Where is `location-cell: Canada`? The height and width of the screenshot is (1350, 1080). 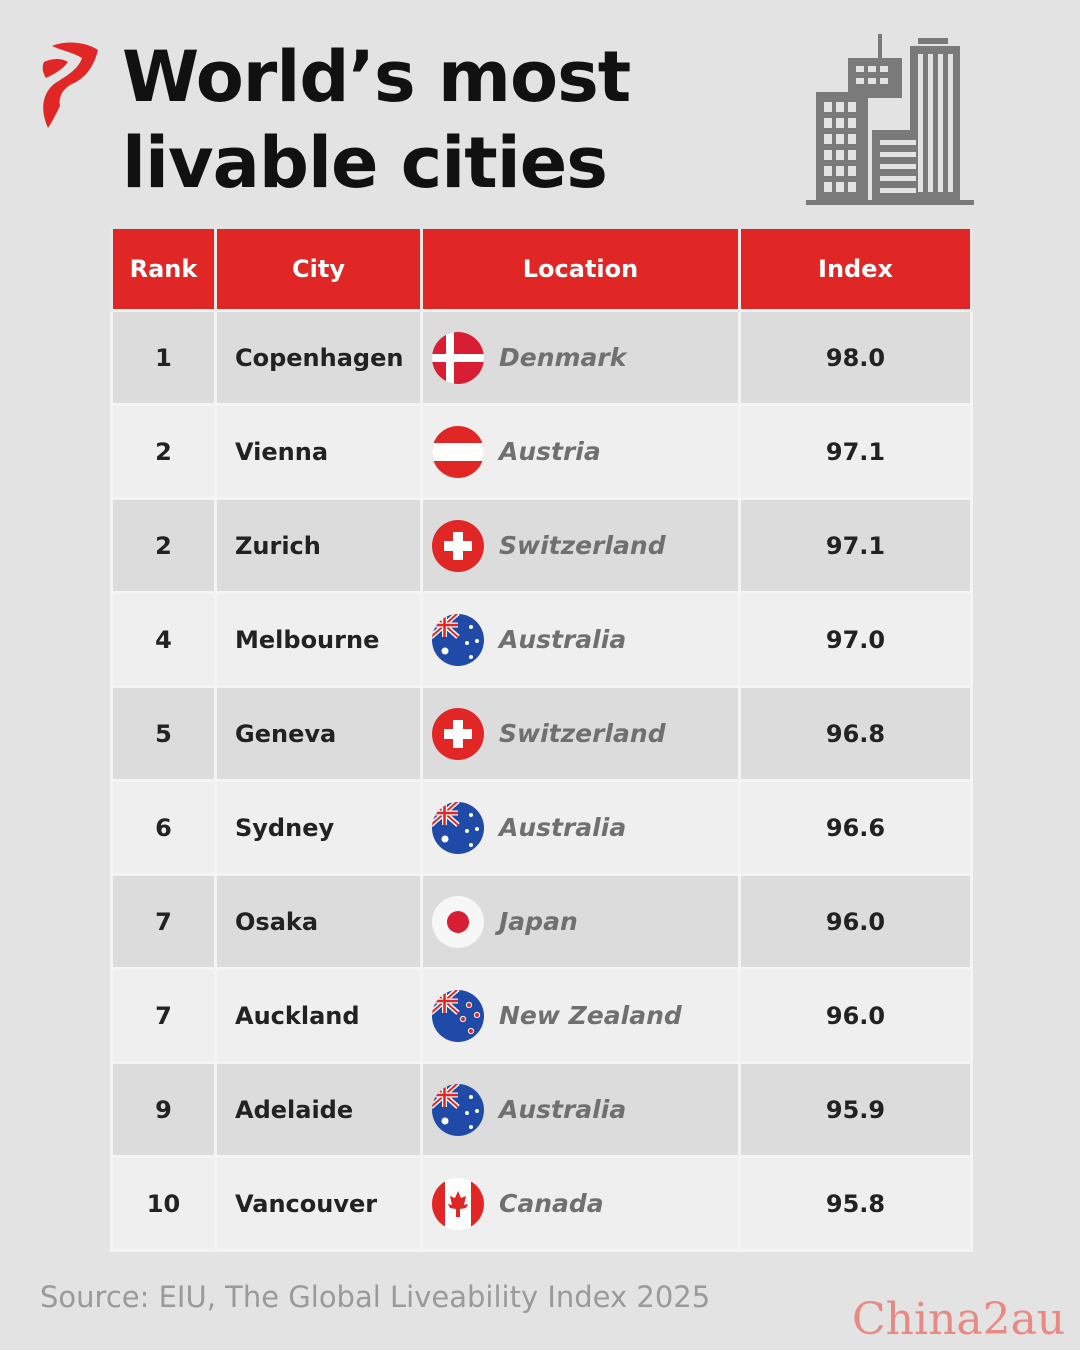 location-cell: Canada is located at coordinates (580, 1203).